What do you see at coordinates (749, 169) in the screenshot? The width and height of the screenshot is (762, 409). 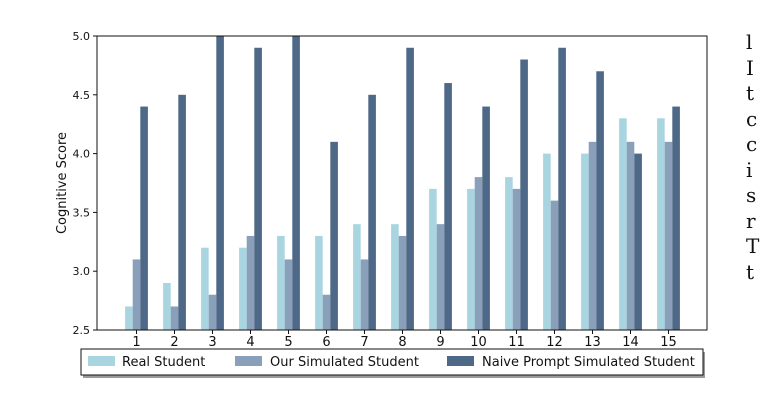 I see `page-edge-glyph: i` at bounding box center [749, 169].